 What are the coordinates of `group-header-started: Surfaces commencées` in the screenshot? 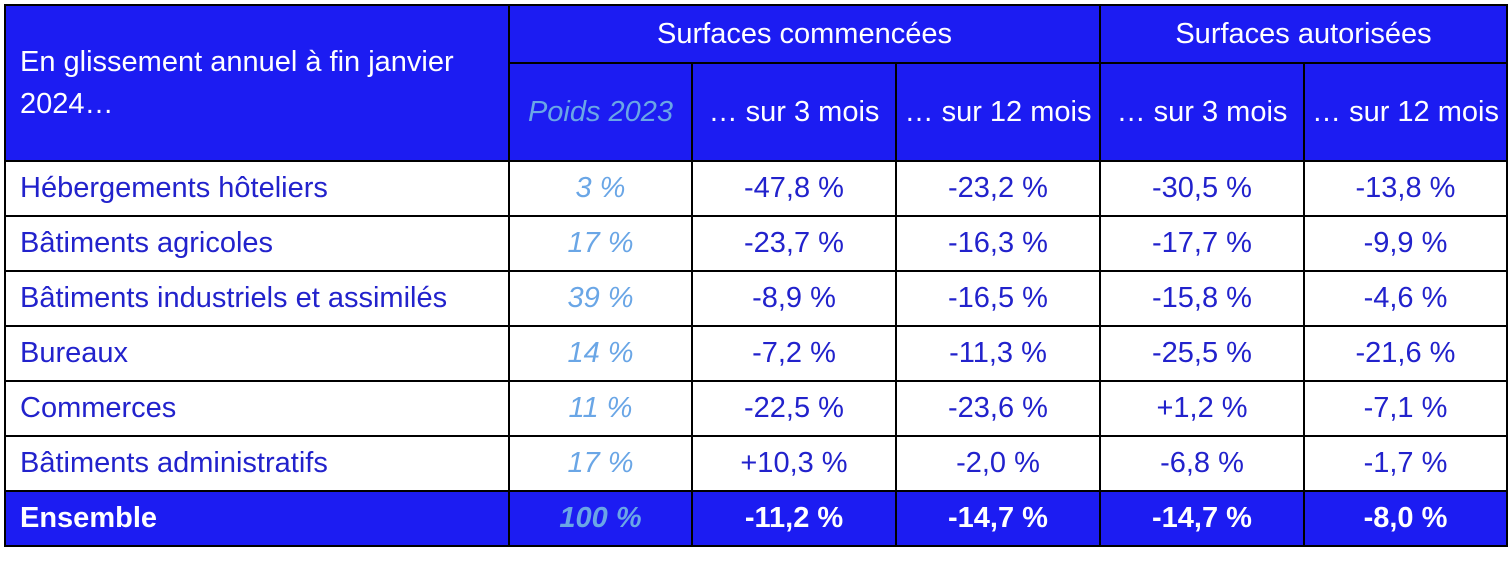 It's located at (804, 34).